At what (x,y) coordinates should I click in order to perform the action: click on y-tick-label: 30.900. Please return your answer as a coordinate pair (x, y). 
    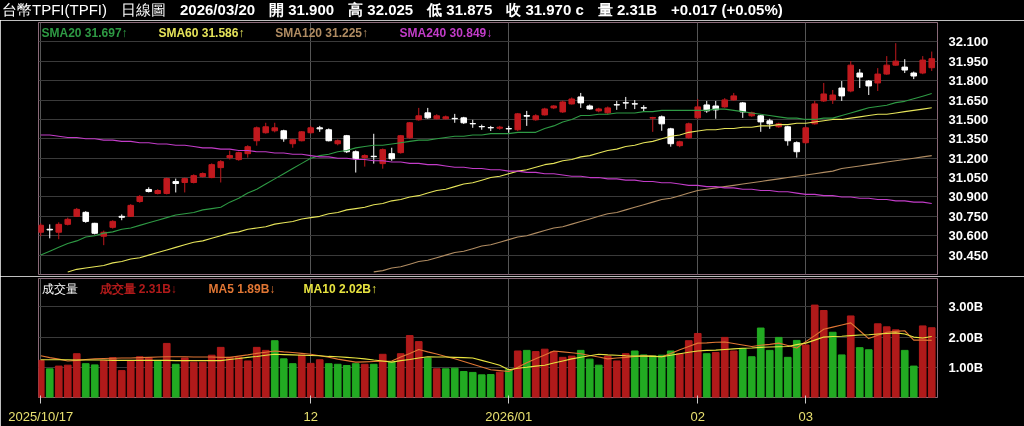
    Looking at the image, I should click on (968, 197).